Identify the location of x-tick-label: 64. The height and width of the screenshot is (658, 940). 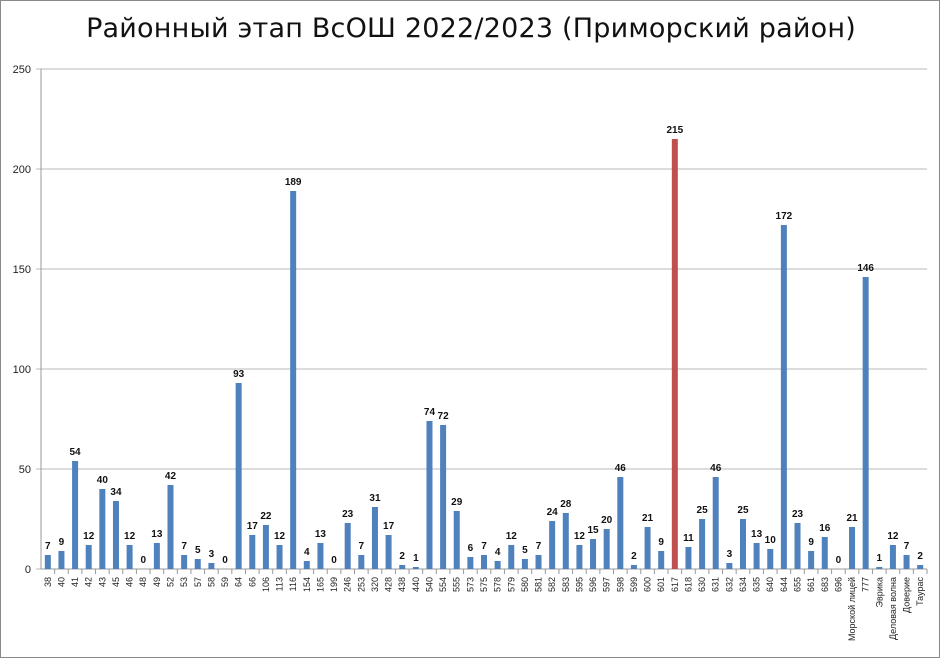
(239, 582).